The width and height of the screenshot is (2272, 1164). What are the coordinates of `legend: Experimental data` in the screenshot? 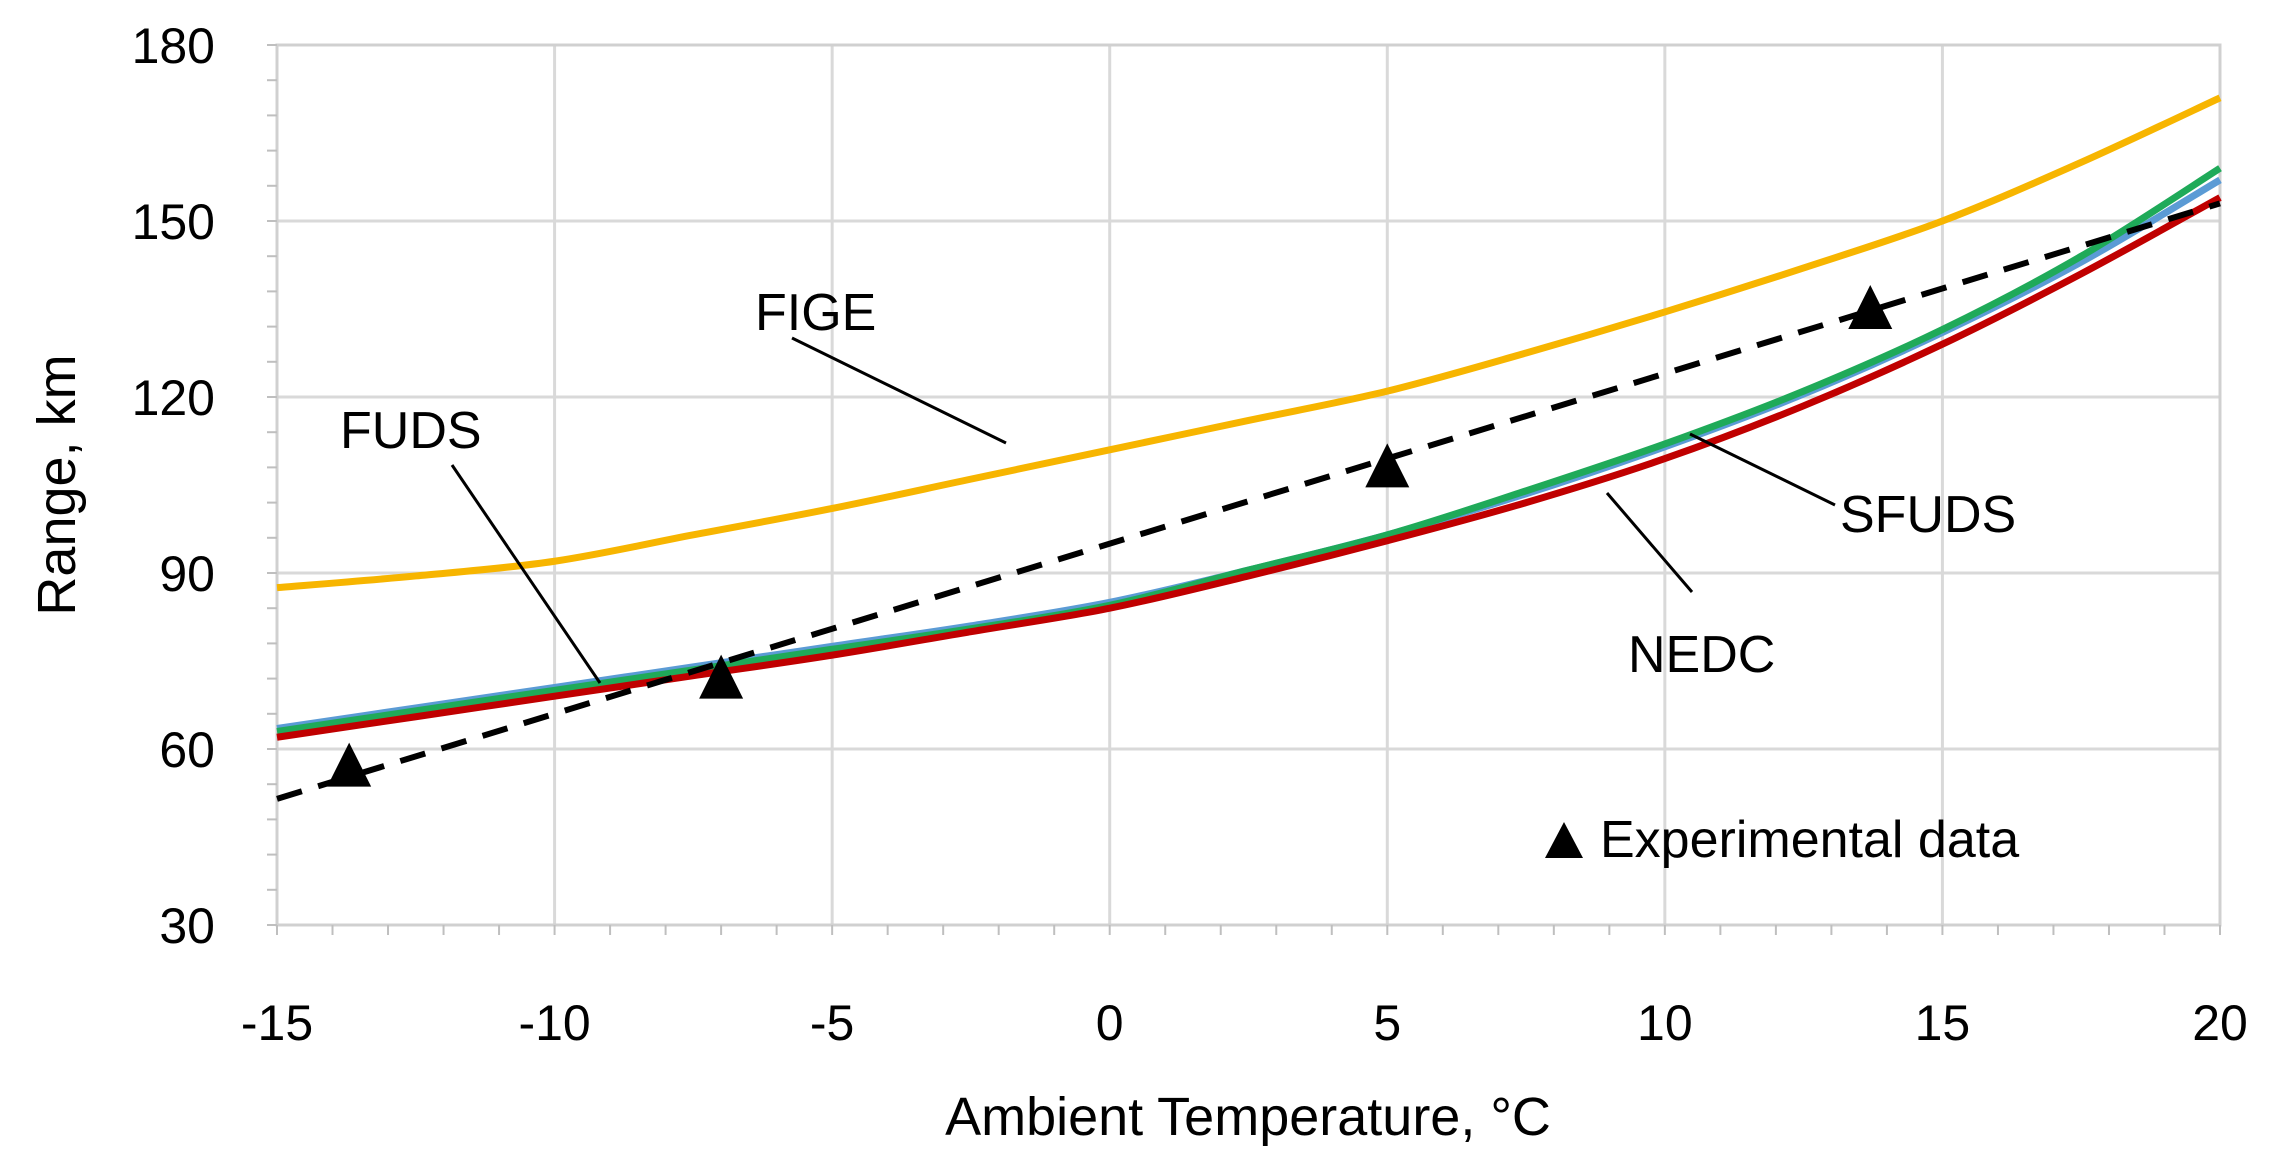 It's located at (1782, 840).